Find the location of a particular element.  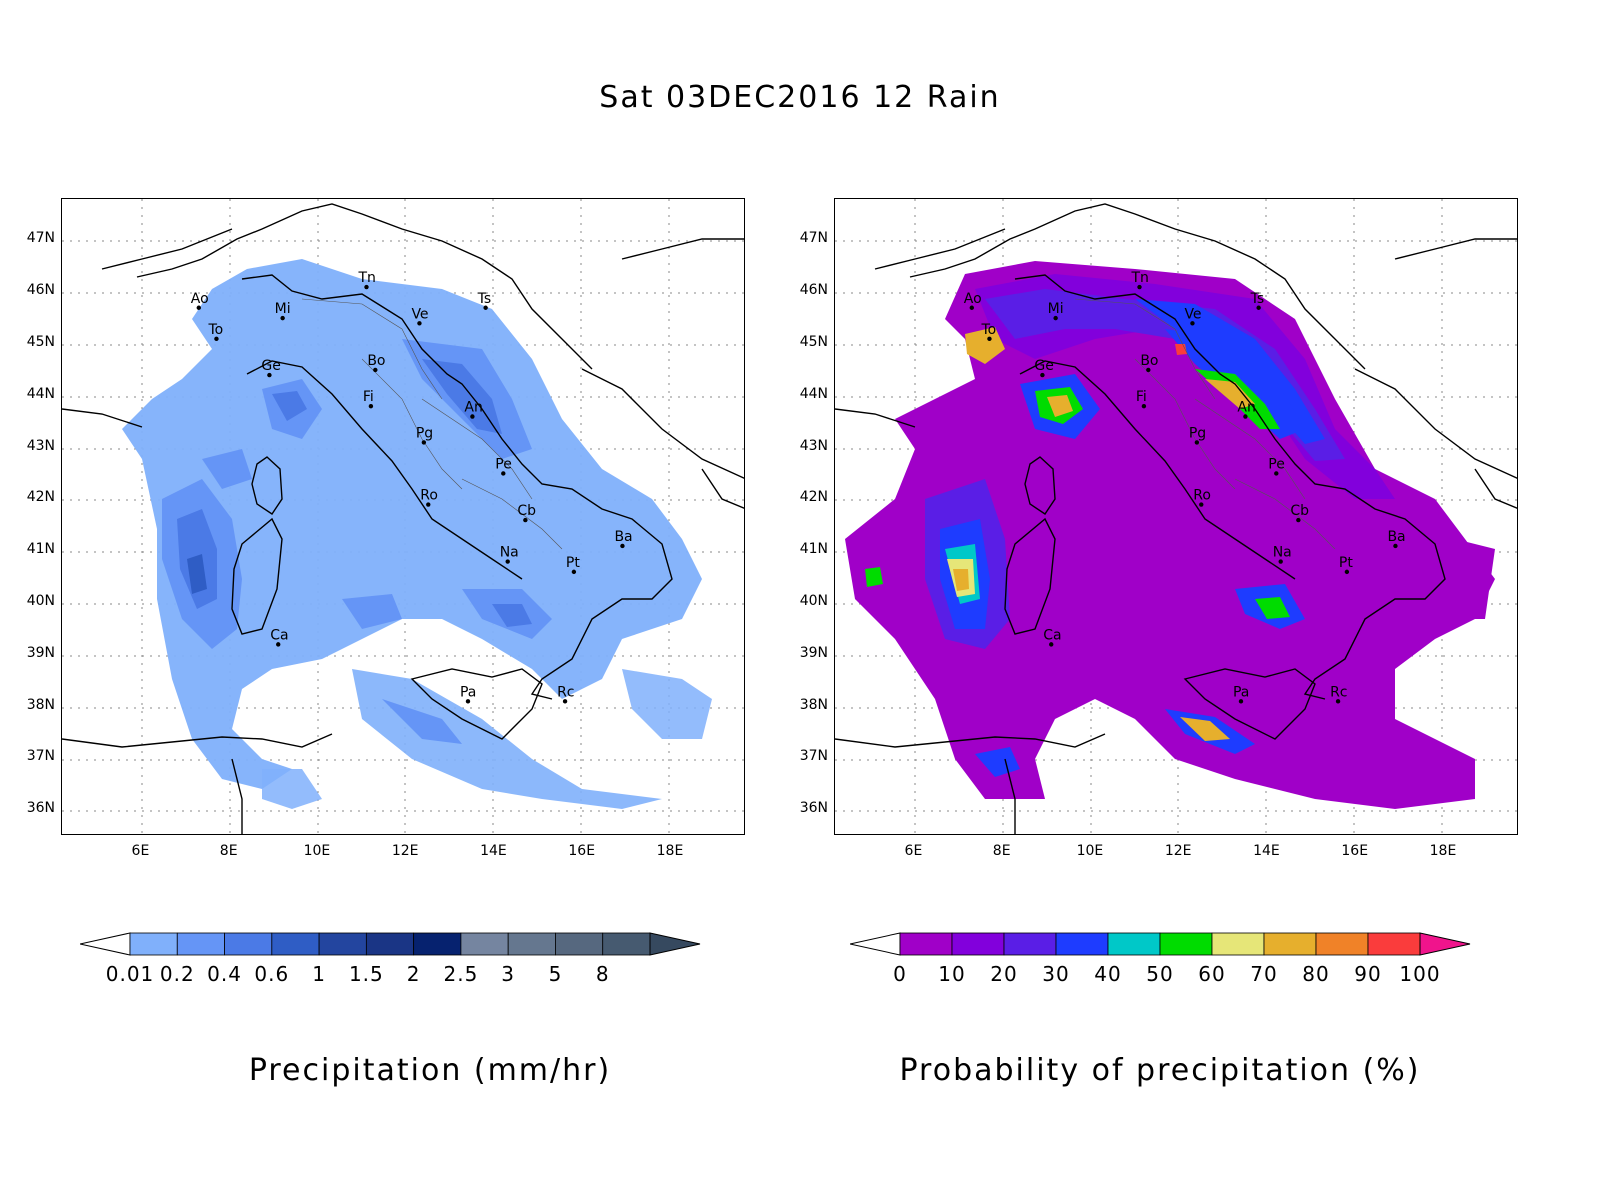

city-dot-na is located at coordinates (1280, 561).